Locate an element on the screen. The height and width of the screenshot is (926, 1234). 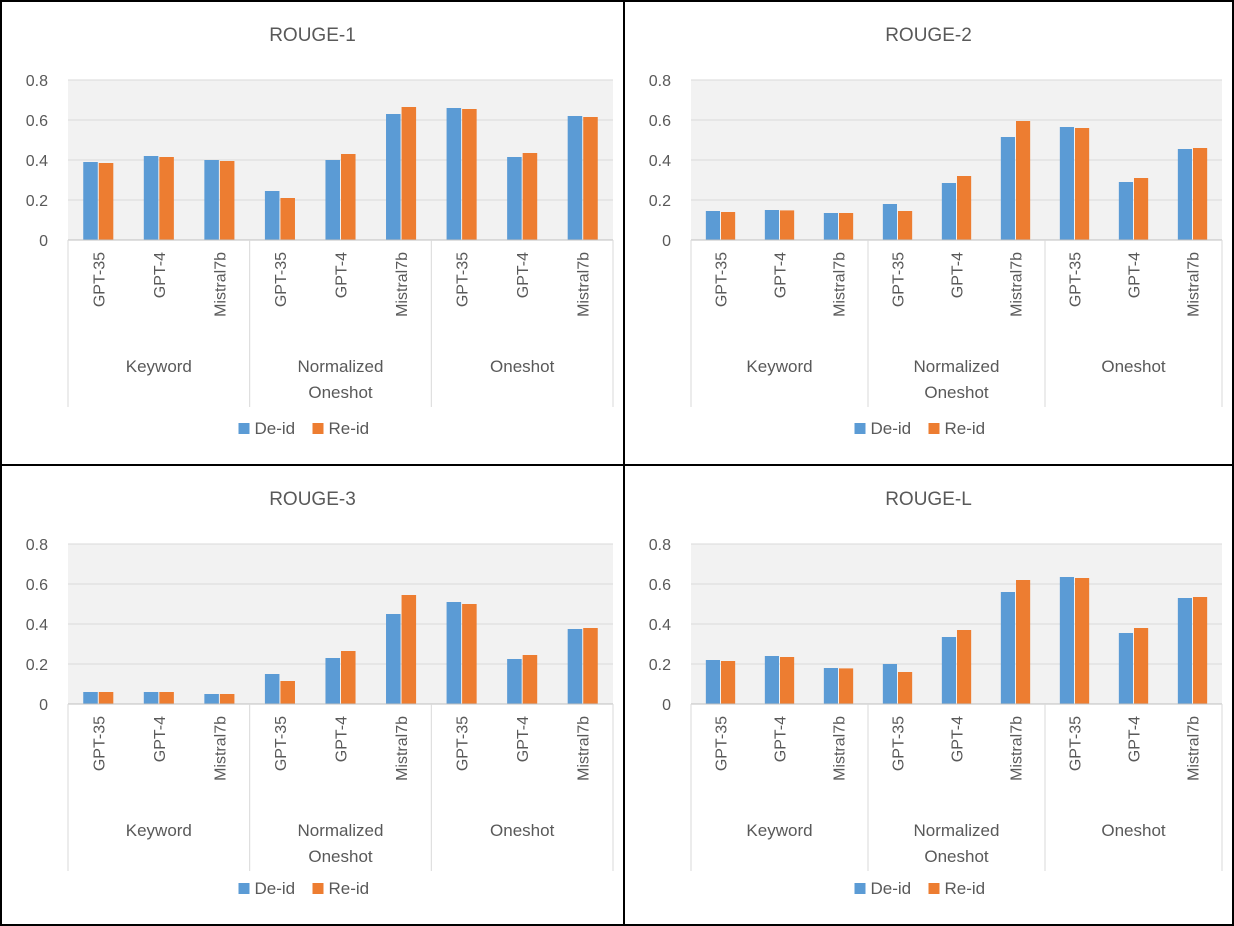
chart-title: ROUGE-L is located at coordinates (928, 499).